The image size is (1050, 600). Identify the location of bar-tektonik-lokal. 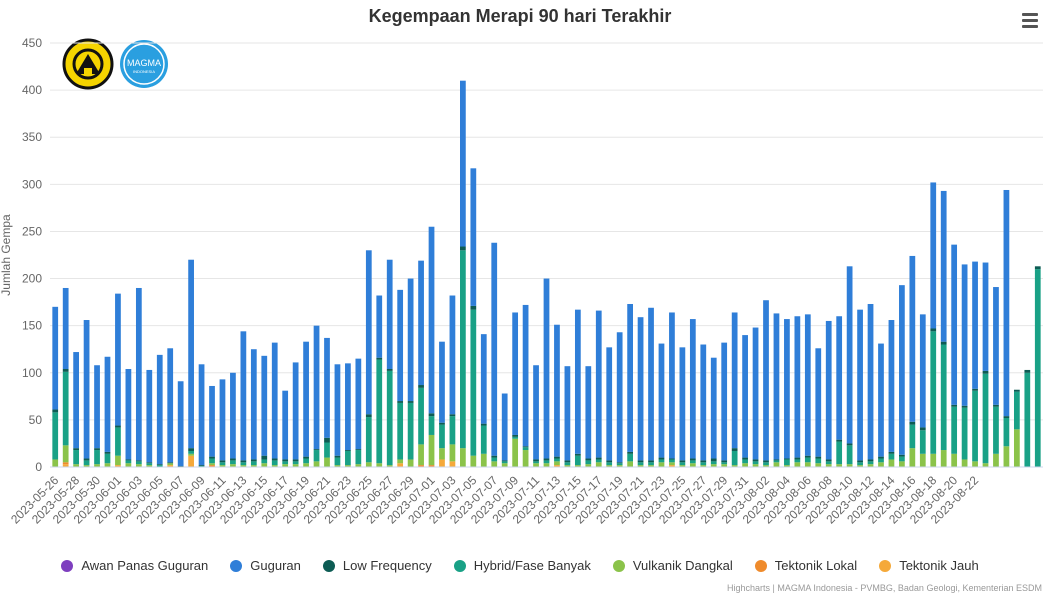
(212, 466).